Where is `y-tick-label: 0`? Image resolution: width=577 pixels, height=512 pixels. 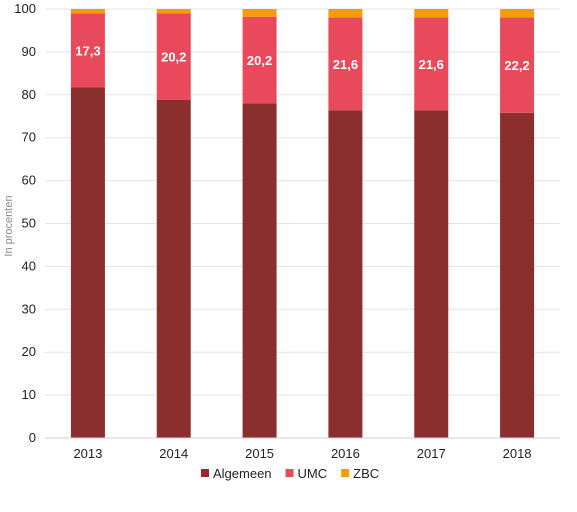
y-tick-label: 0 is located at coordinates (32, 437).